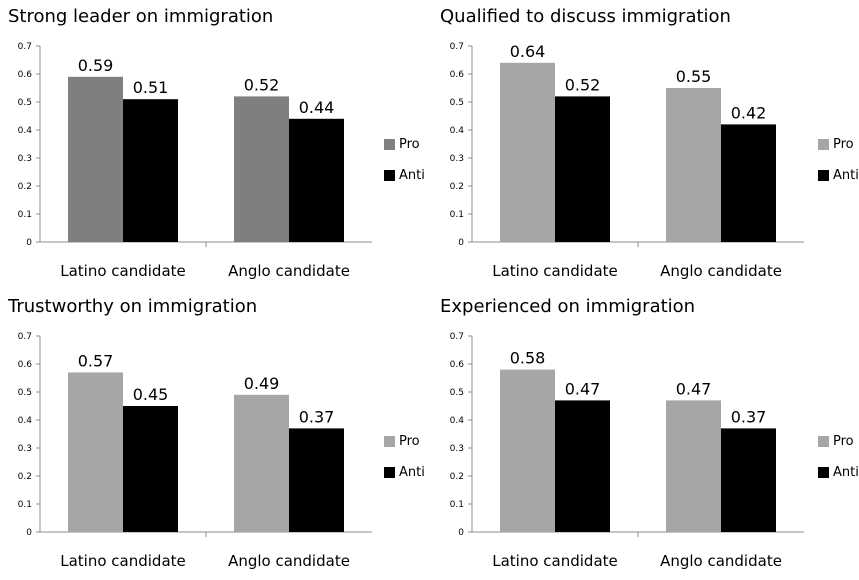  I want to click on chart-title: Trustworthy on immigration, so click(133, 306).